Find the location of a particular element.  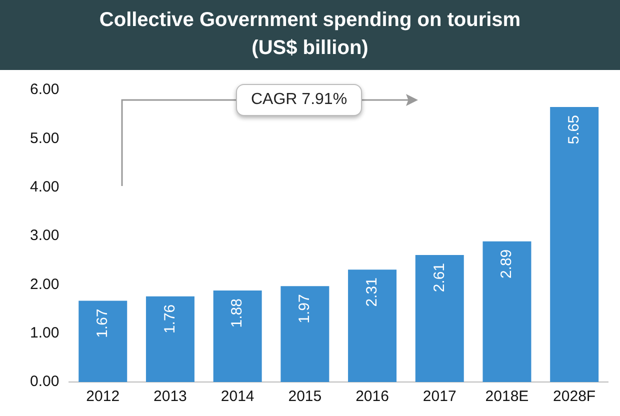

x-tick-label: 2015 is located at coordinates (305, 397).